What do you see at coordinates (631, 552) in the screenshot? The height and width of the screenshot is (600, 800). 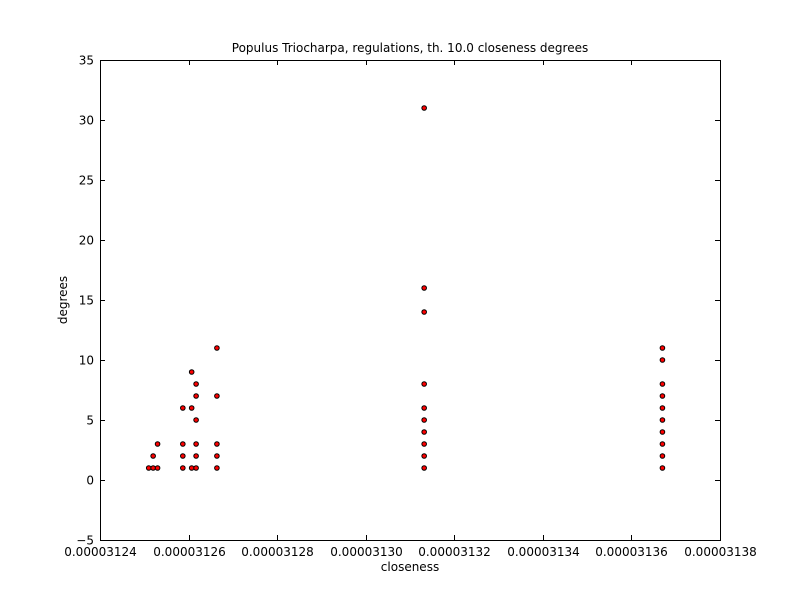 I see `x-tick-label: 0.00003136` at bounding box center [631, 552].